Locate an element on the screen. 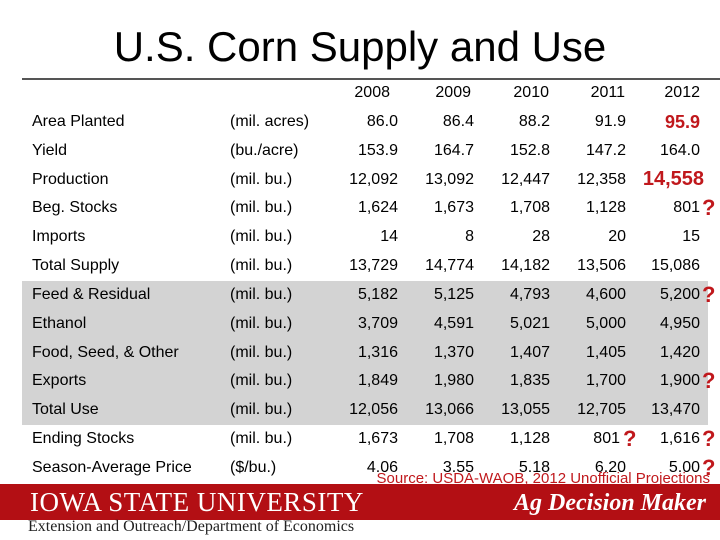 The width and height of the screenshot is (720, 540). cell-2012: 5.00 is located at coordinates (684, 467).